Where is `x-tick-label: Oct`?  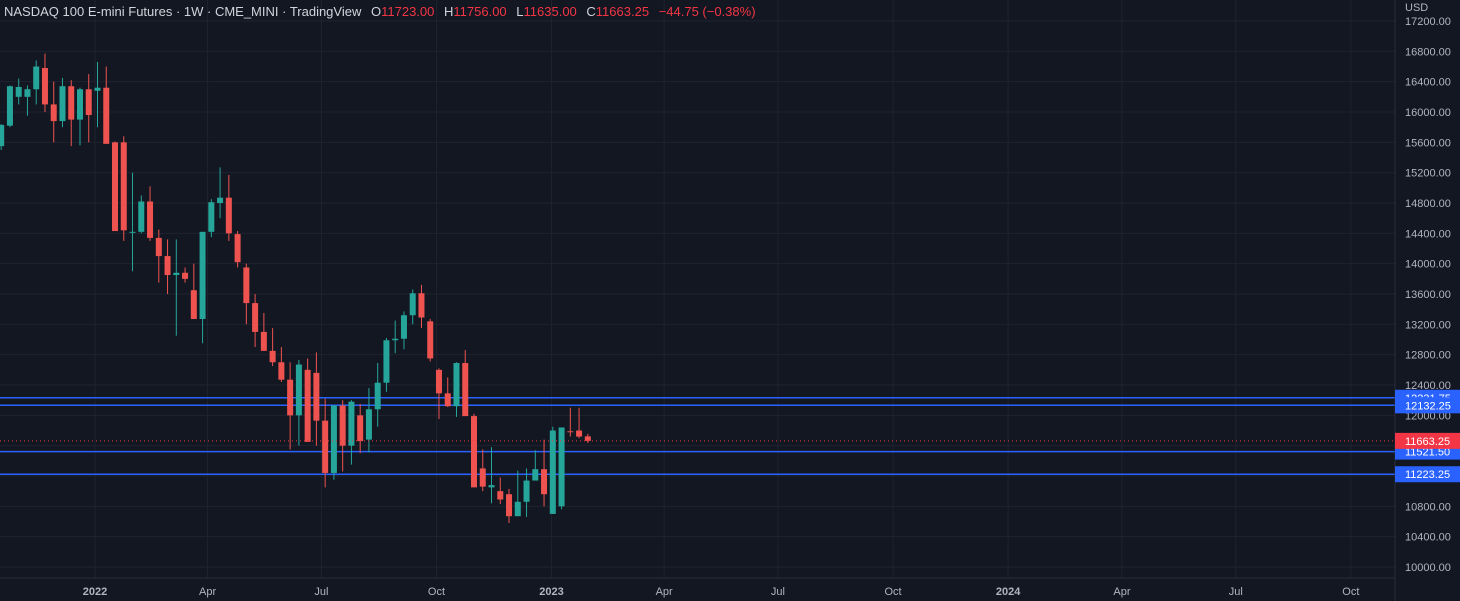
x-tick-label: Oct is located at coordinates (1350, 592).